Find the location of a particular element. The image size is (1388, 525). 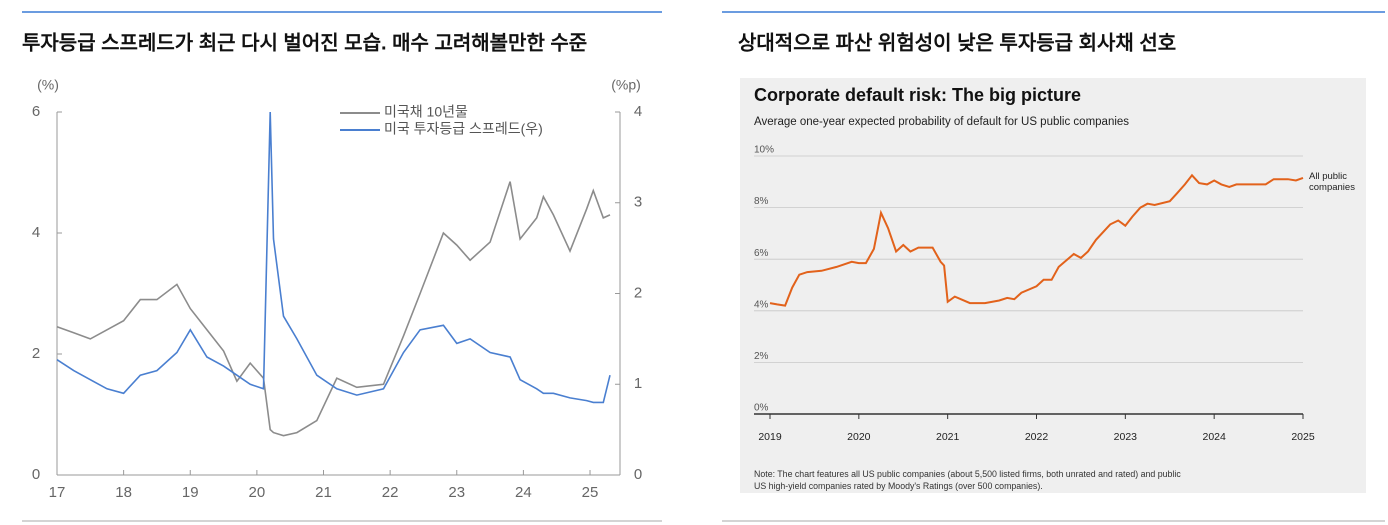

y-tick-label: 6 is located at coordinates (36, 111).